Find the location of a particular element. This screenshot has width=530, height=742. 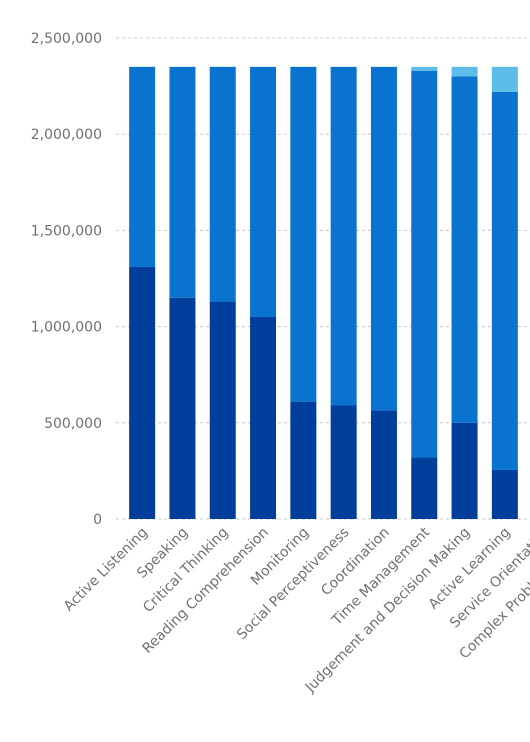

y-tick-label: 1,500,000 is located at coordinates (66, 231).